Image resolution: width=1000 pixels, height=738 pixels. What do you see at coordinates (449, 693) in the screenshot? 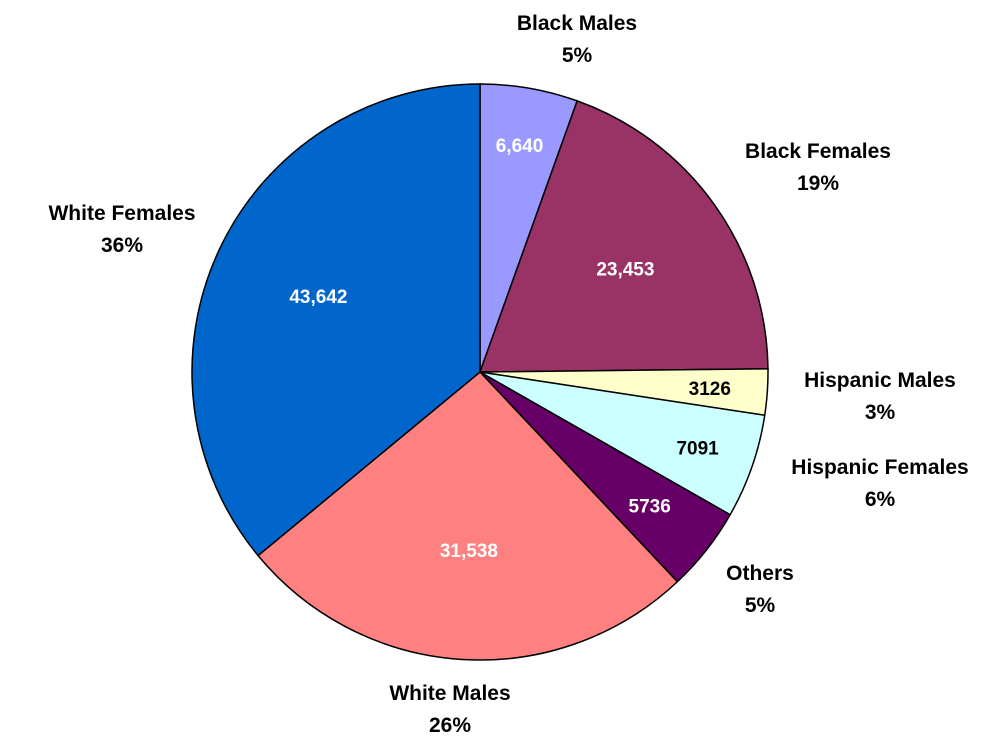
I see `category-label-white-males: White Males` at bounding box center [449, 693].